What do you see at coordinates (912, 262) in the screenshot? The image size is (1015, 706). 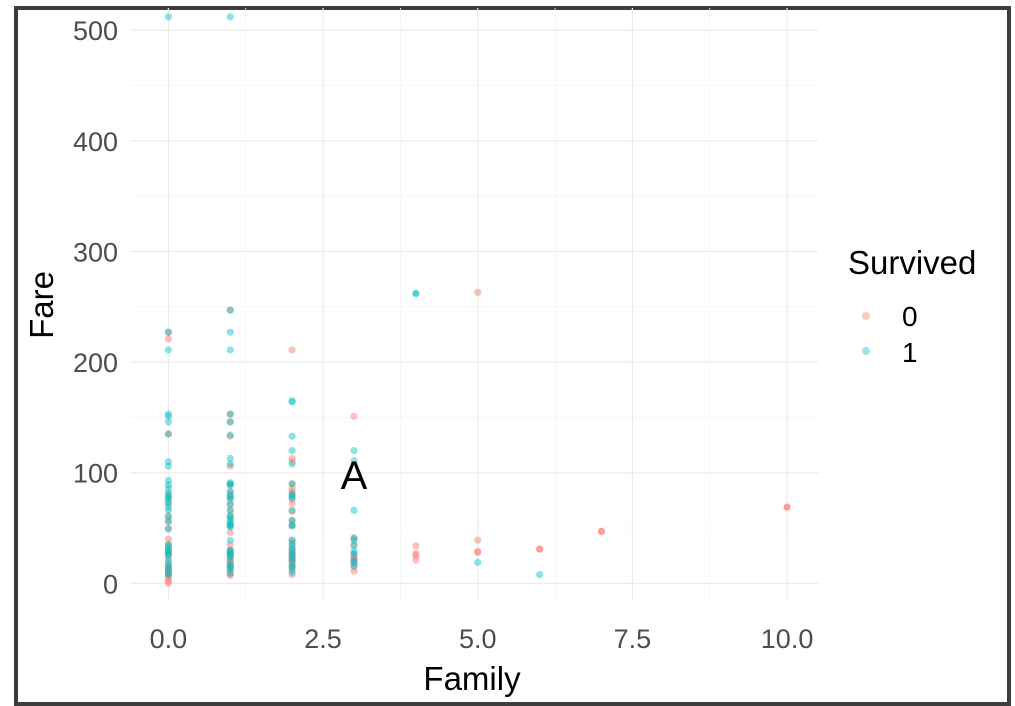 I see `legend-title: Survived` at bounding box center [912, 262].